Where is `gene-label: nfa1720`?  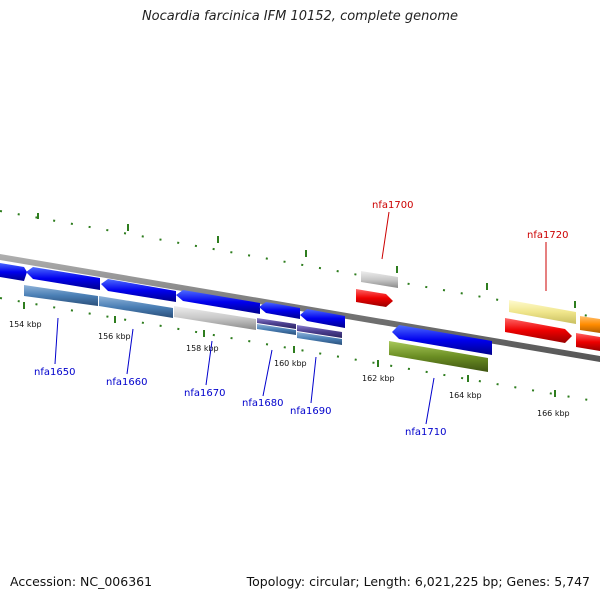
gene-label: nfa1720 is located at coordinates (547, 235).